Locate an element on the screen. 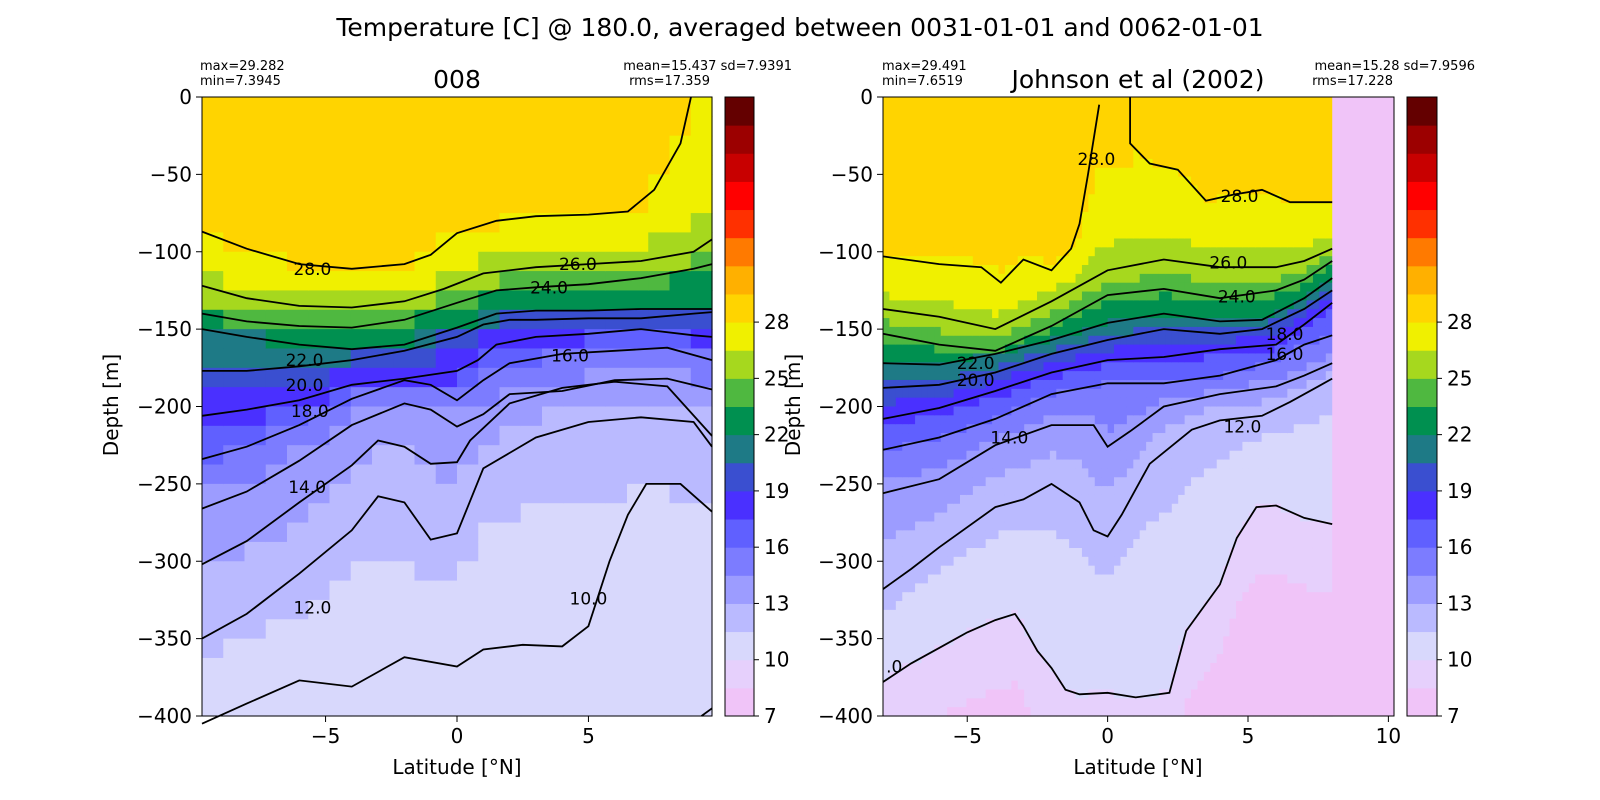 The height and width of the screenshot is (800, 1600). y-tick-label: −250 is located at coordinates (164, 484).